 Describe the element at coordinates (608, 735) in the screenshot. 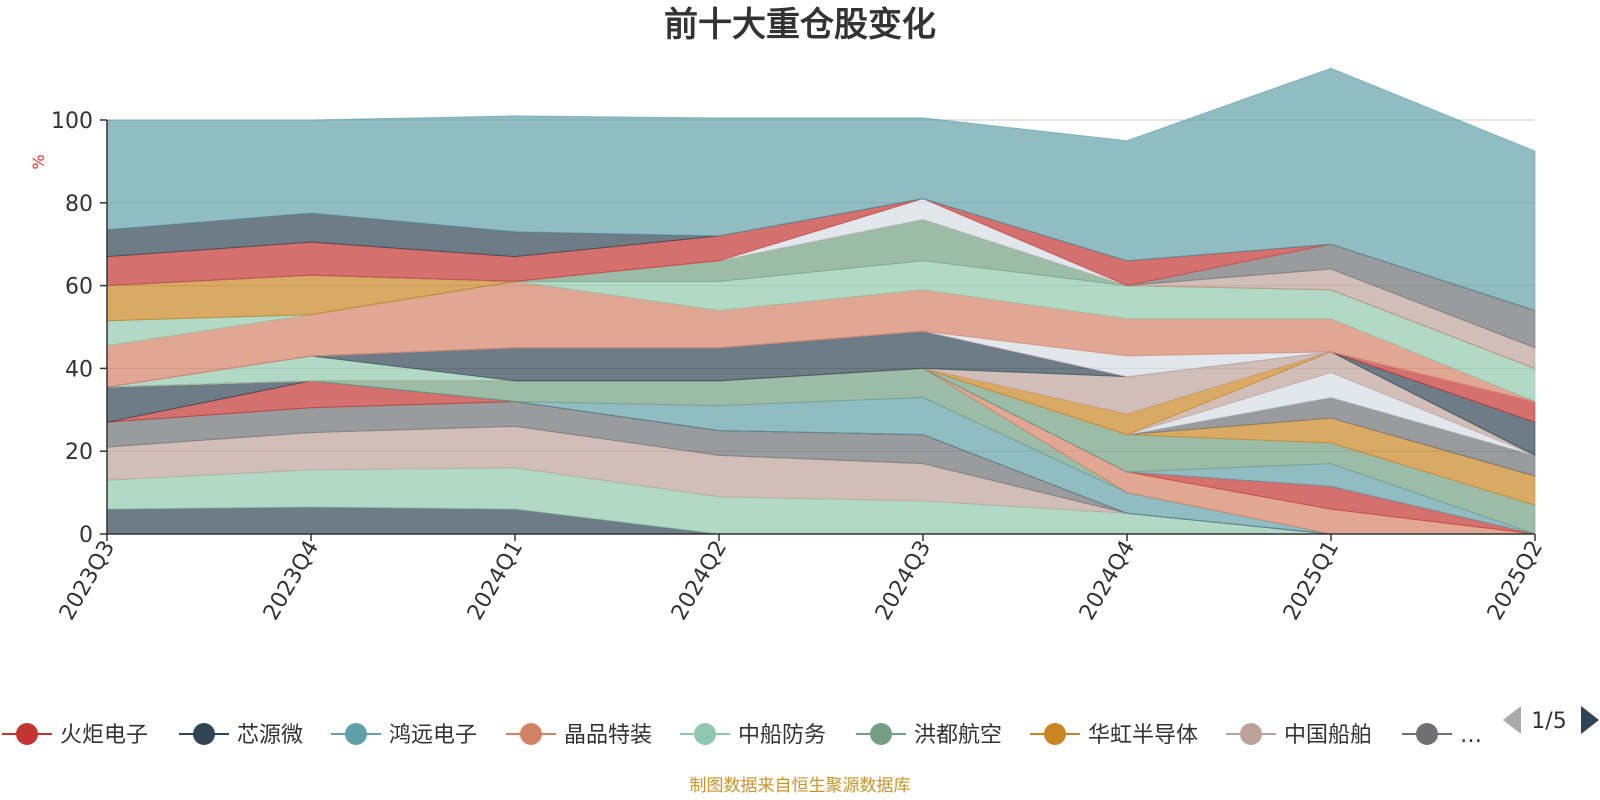

I see `legend-label: 晶品特装` at that location.